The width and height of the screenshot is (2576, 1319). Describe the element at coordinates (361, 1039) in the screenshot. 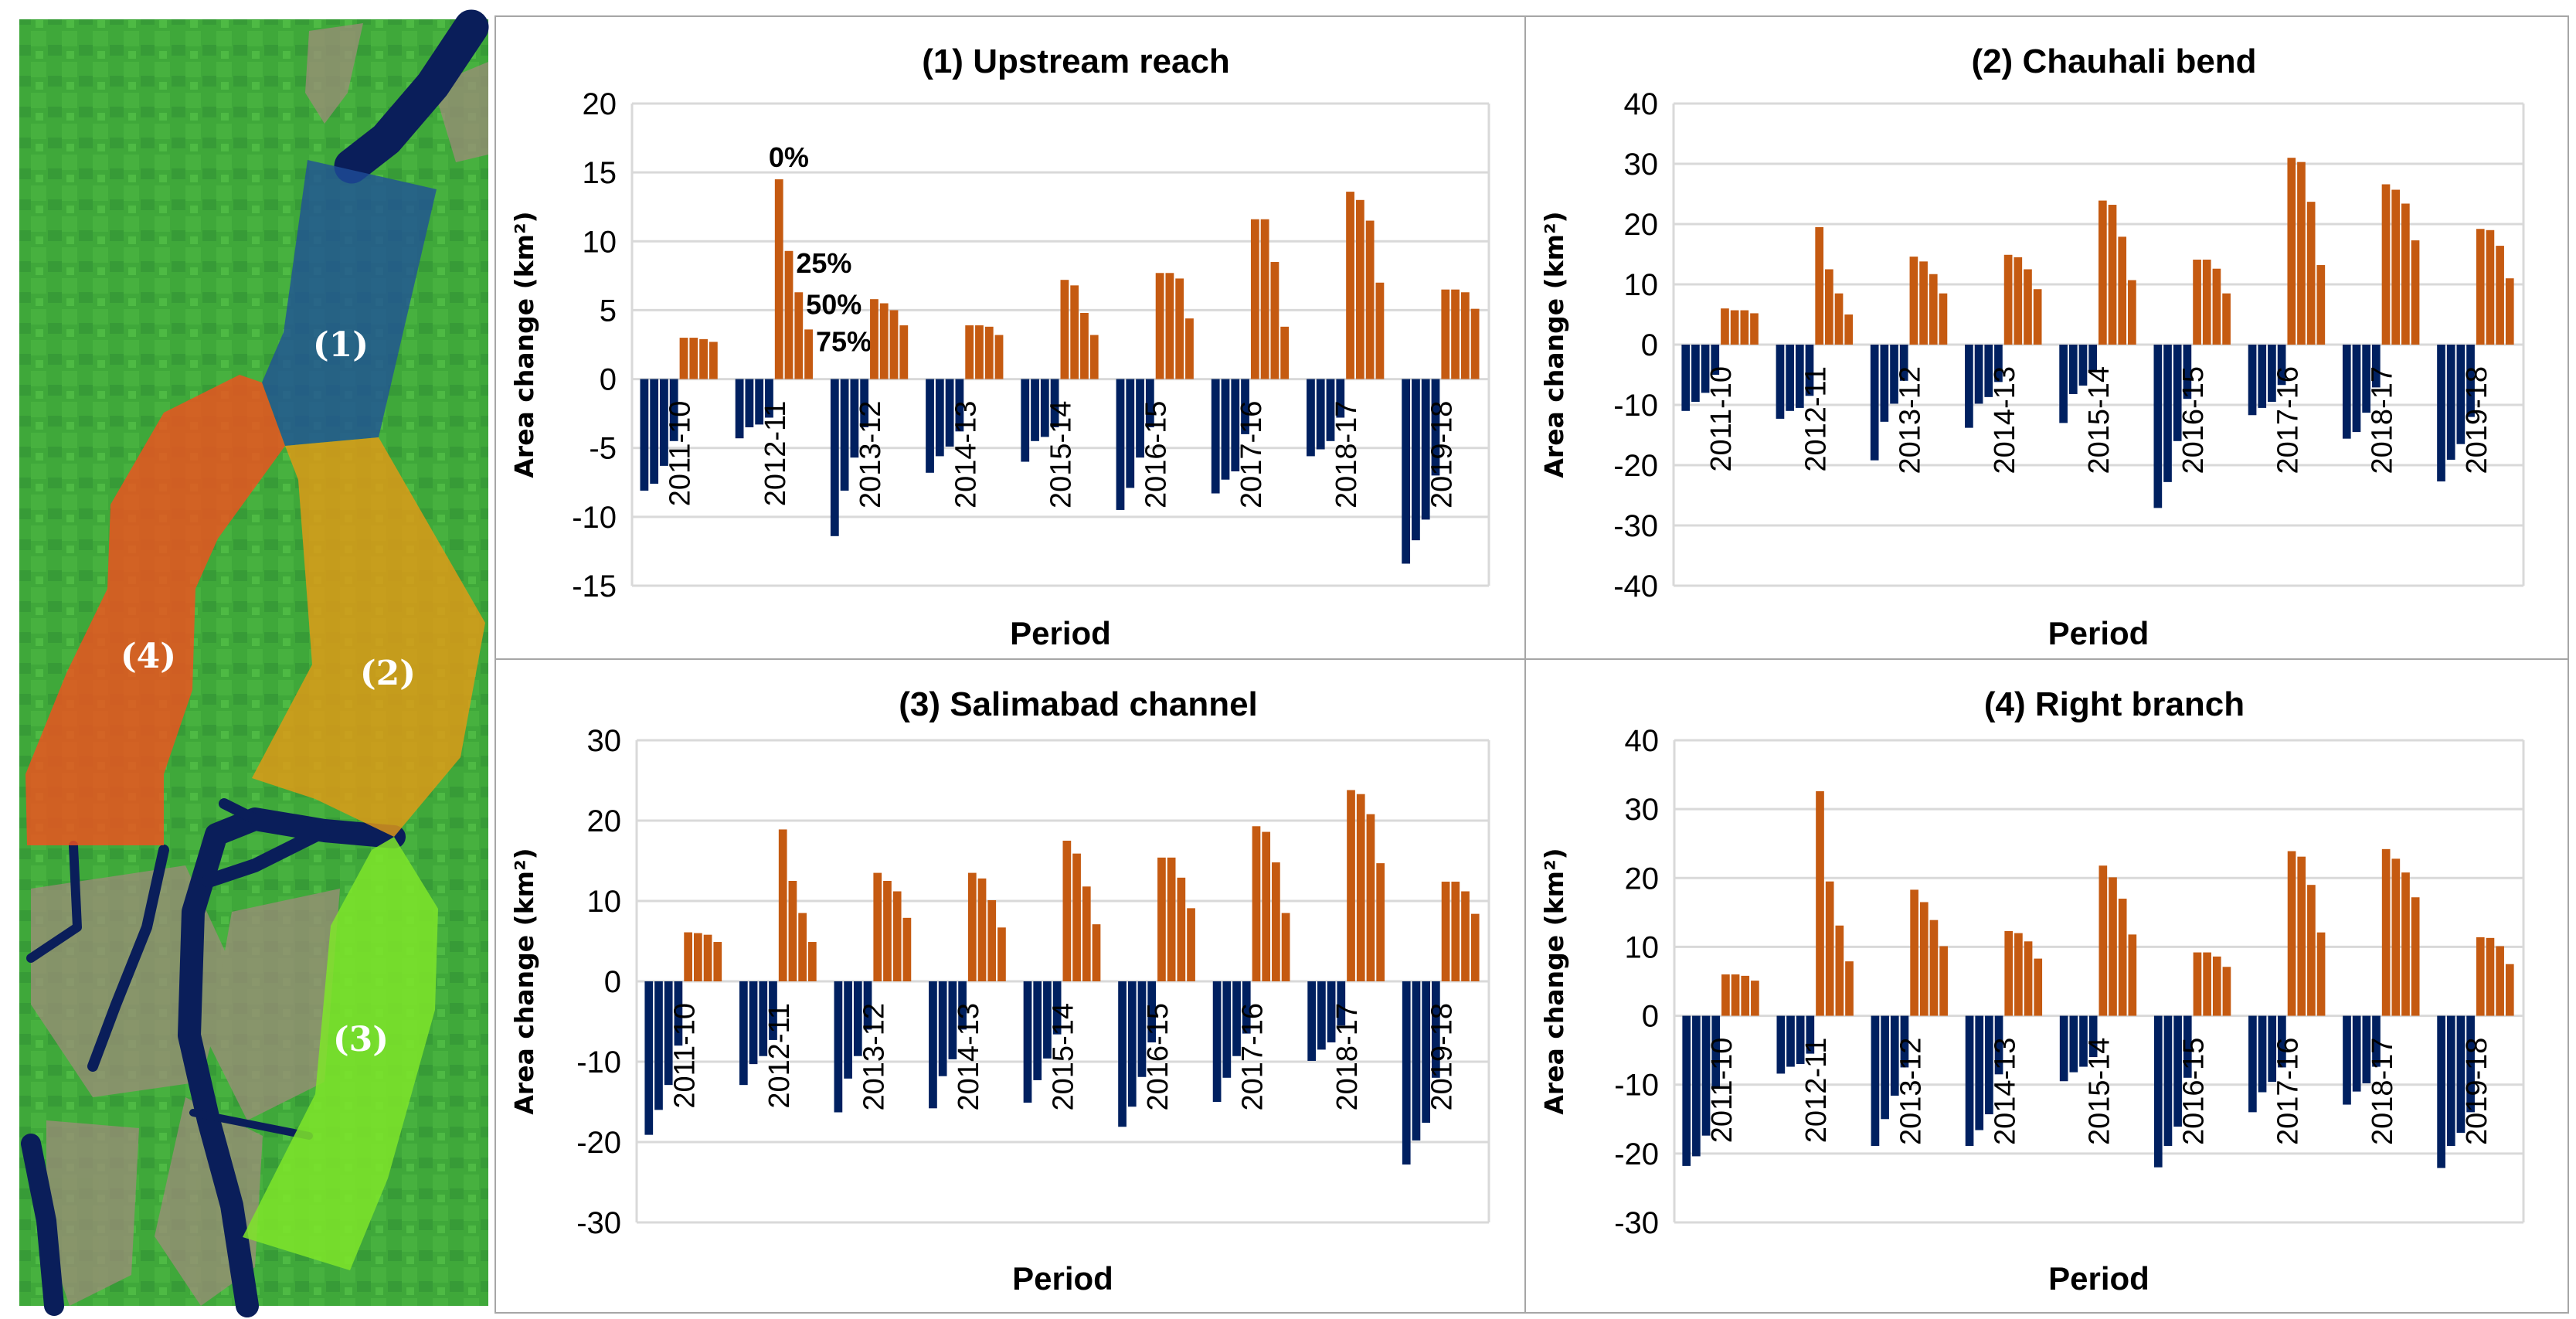

I see `map-label-3: (3)` at that location.